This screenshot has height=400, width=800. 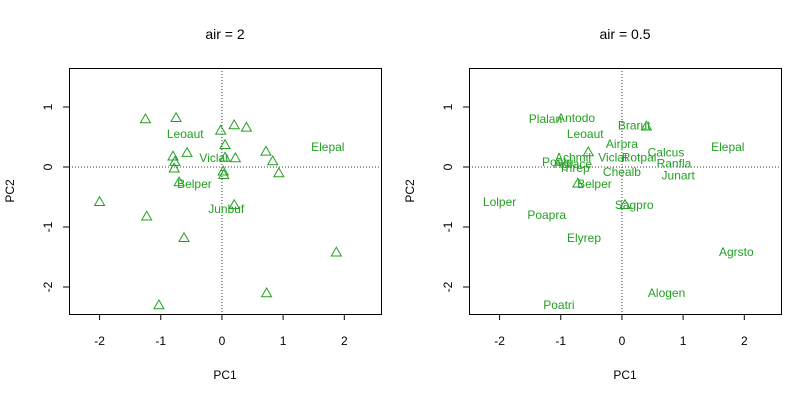 I want to click on point-label: Achmil, so click(x=573, y=157).